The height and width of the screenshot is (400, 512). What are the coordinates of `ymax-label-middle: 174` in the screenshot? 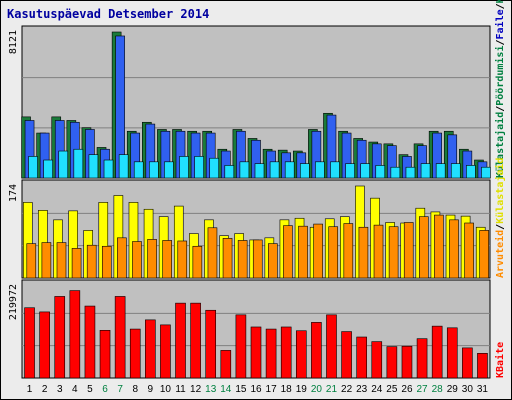 It's located at (13, 193).